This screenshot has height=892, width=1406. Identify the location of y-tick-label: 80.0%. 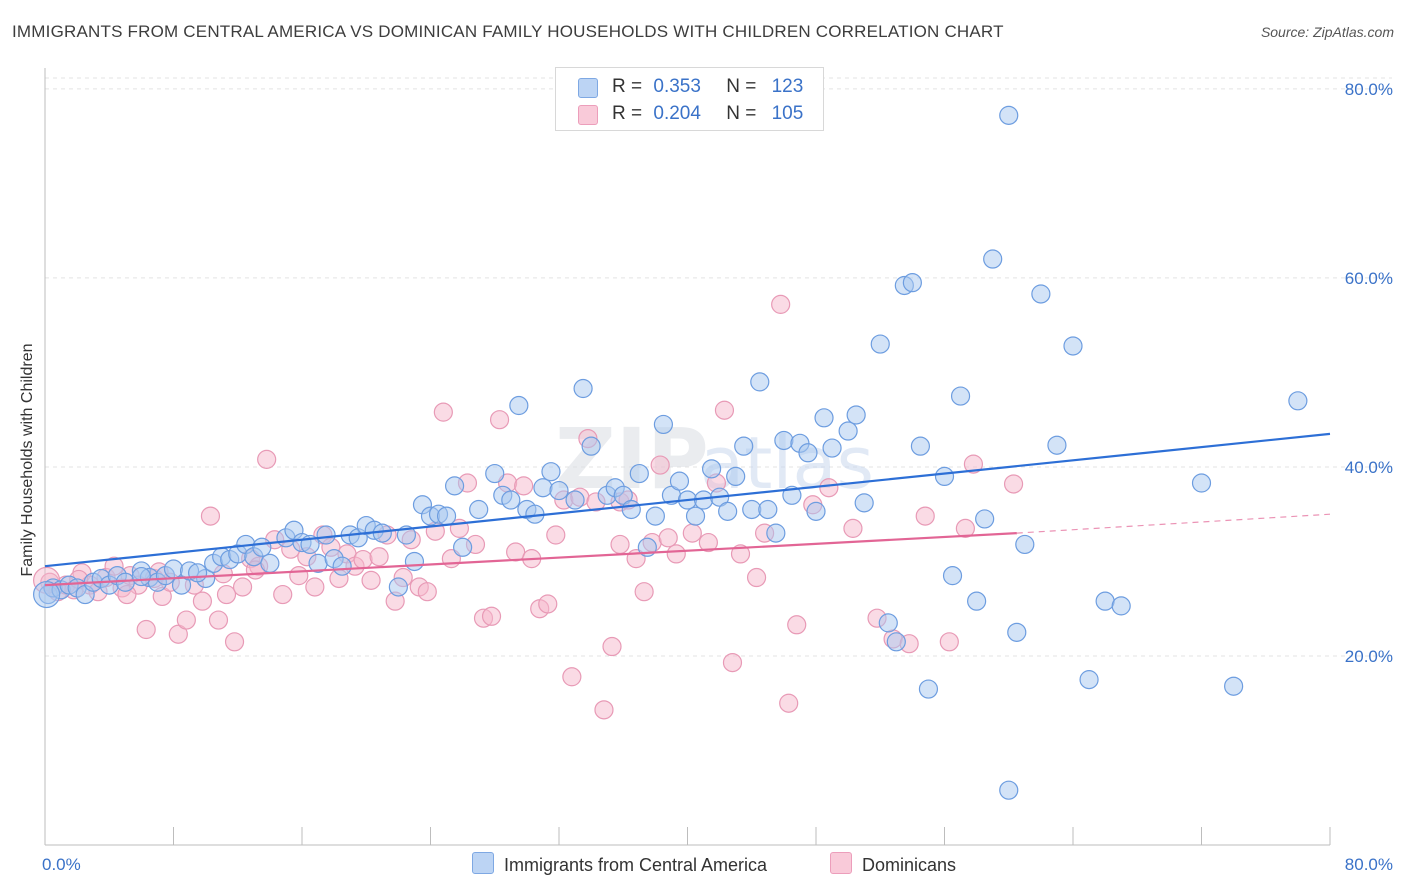
(1369, 89).